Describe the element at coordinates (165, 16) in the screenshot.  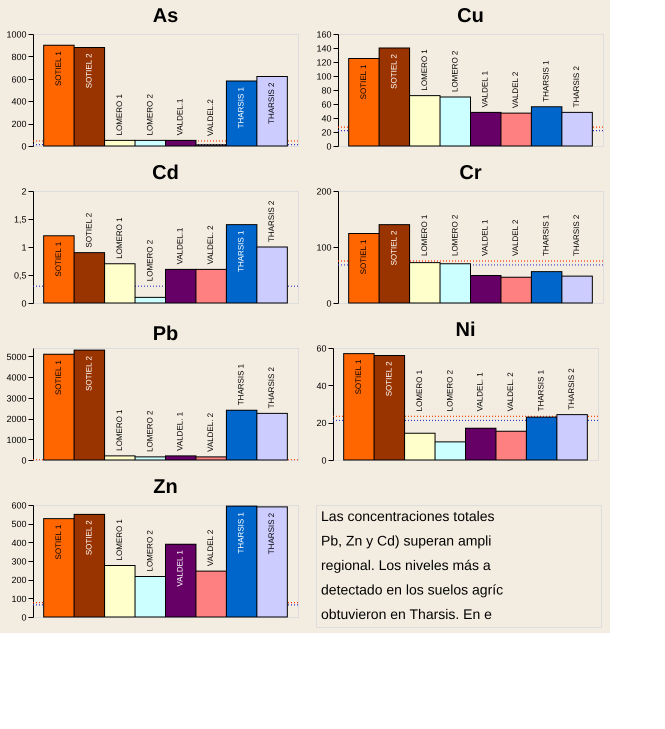
I see `chart-title: As` at that location.